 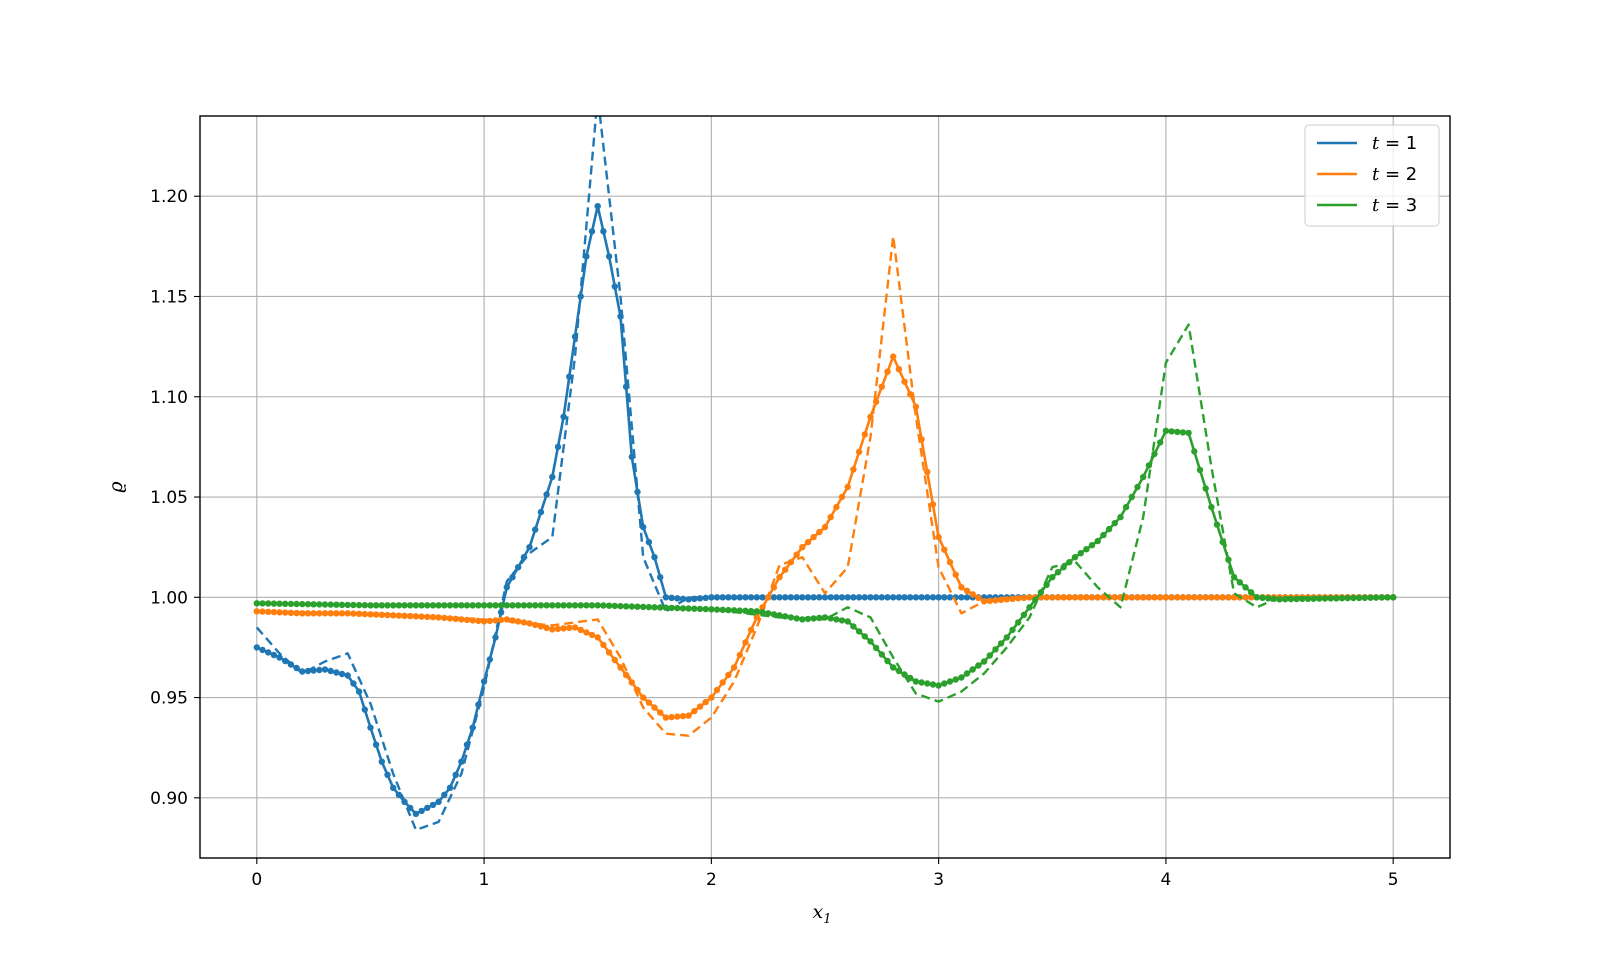 What do you see at coordinates (169, 699) in the screenshot?
I see `y-tick-label: 0.95` at bounding box center [169, 699].